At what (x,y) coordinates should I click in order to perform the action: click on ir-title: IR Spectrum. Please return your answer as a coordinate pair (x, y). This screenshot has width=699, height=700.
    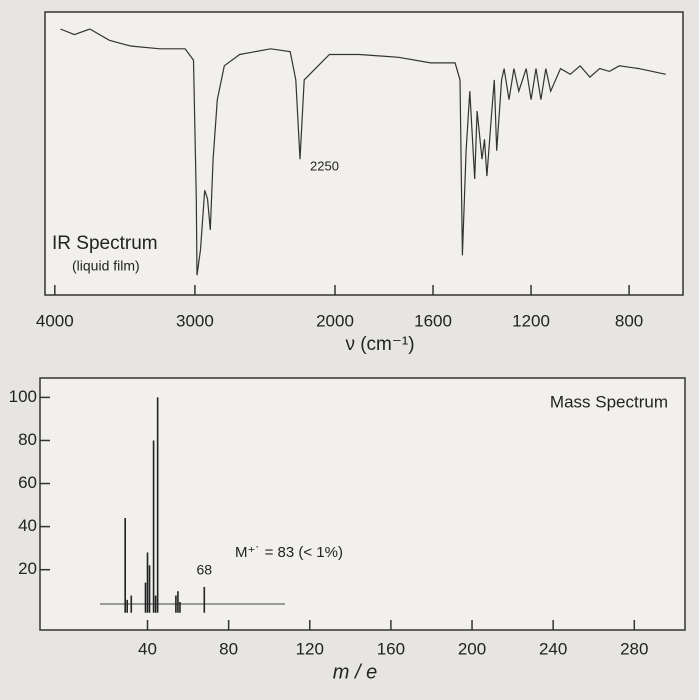
    Looking at the image, I should click on (105, 243).